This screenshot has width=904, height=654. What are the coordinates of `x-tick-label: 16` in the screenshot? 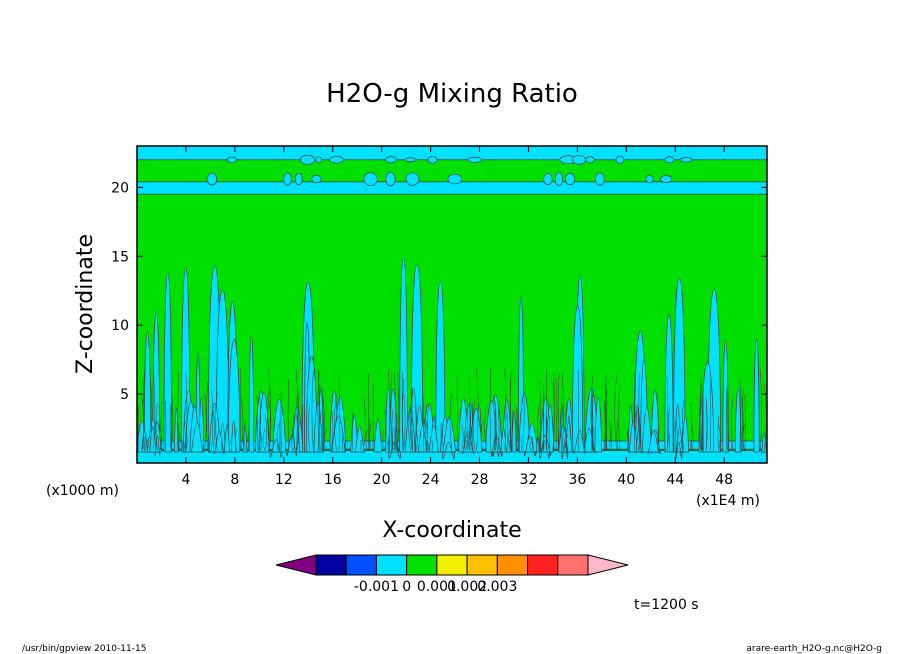 It's located at (333, 480).